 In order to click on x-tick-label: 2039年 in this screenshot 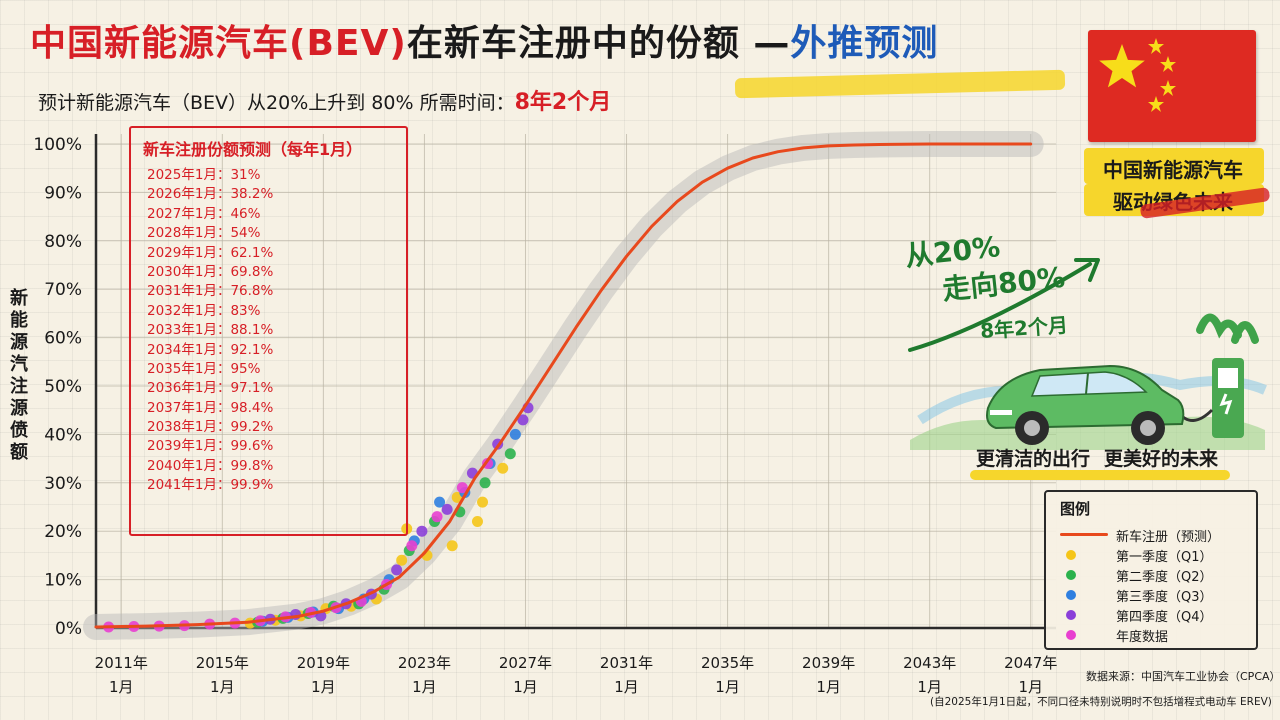, I will do `click(828, 663)`.